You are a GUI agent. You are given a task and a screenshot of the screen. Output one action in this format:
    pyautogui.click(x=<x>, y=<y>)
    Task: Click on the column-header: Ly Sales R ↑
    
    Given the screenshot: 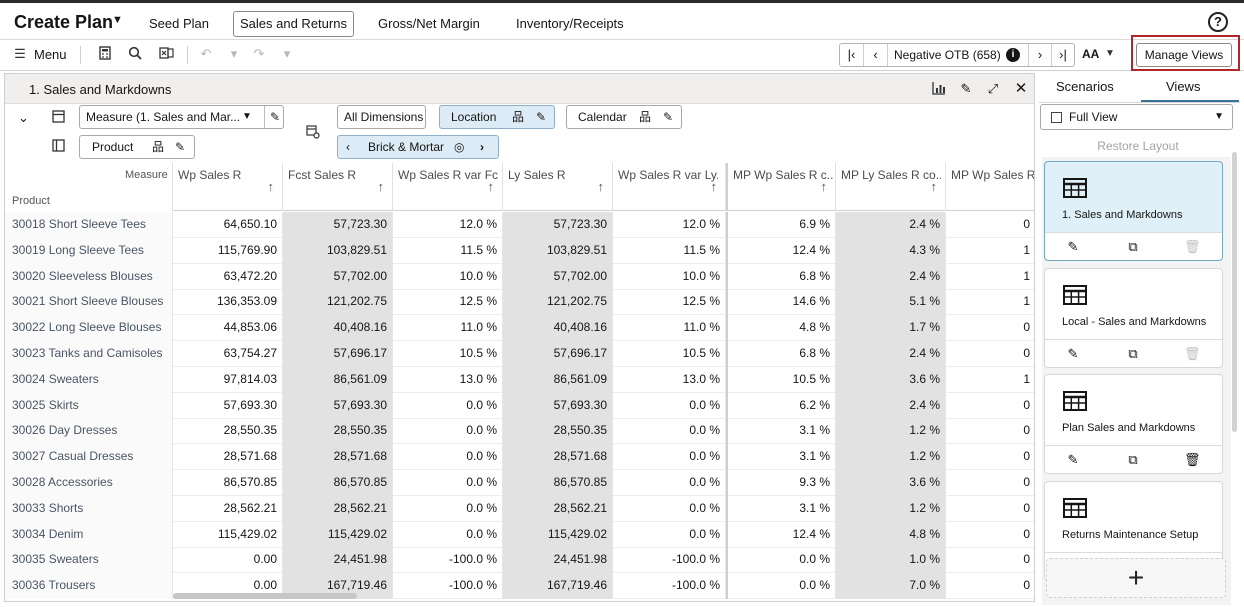 What is the action you would take?
    pyautogui.click(x=558, y=187)
    